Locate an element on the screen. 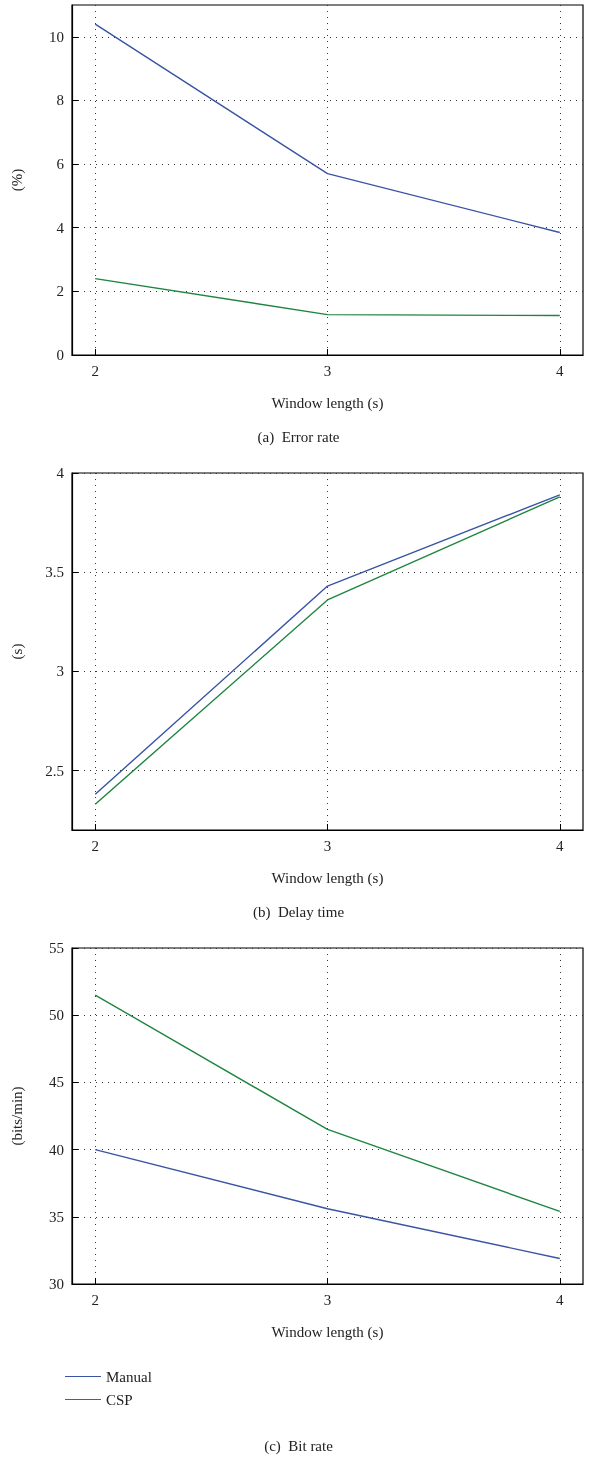 This screenshot has height=1464, width=597. y-tick-label: 3 is located at coordinates (60, 671).